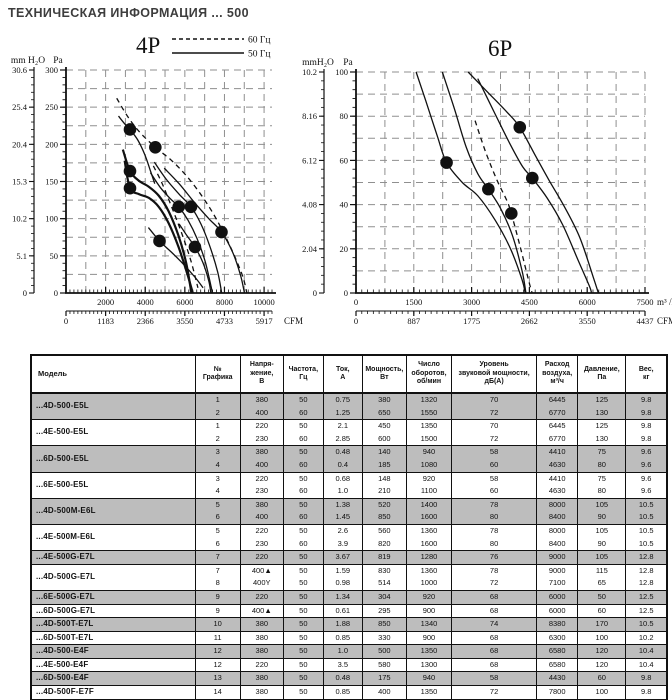 The width and height of the screenshot is (672, 700). What do you see at coordinates (318, 63) in the screenshot?
I see `svg-text: mmH₂O` at bounding box center [318, 63].